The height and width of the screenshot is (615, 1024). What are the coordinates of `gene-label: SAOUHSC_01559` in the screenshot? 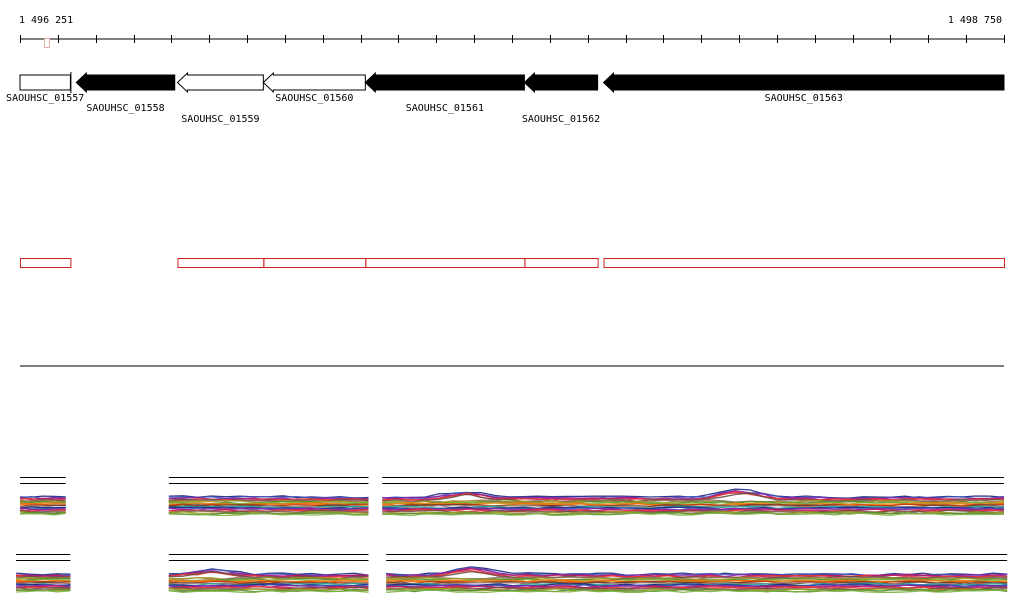 It's located at (220, 119).